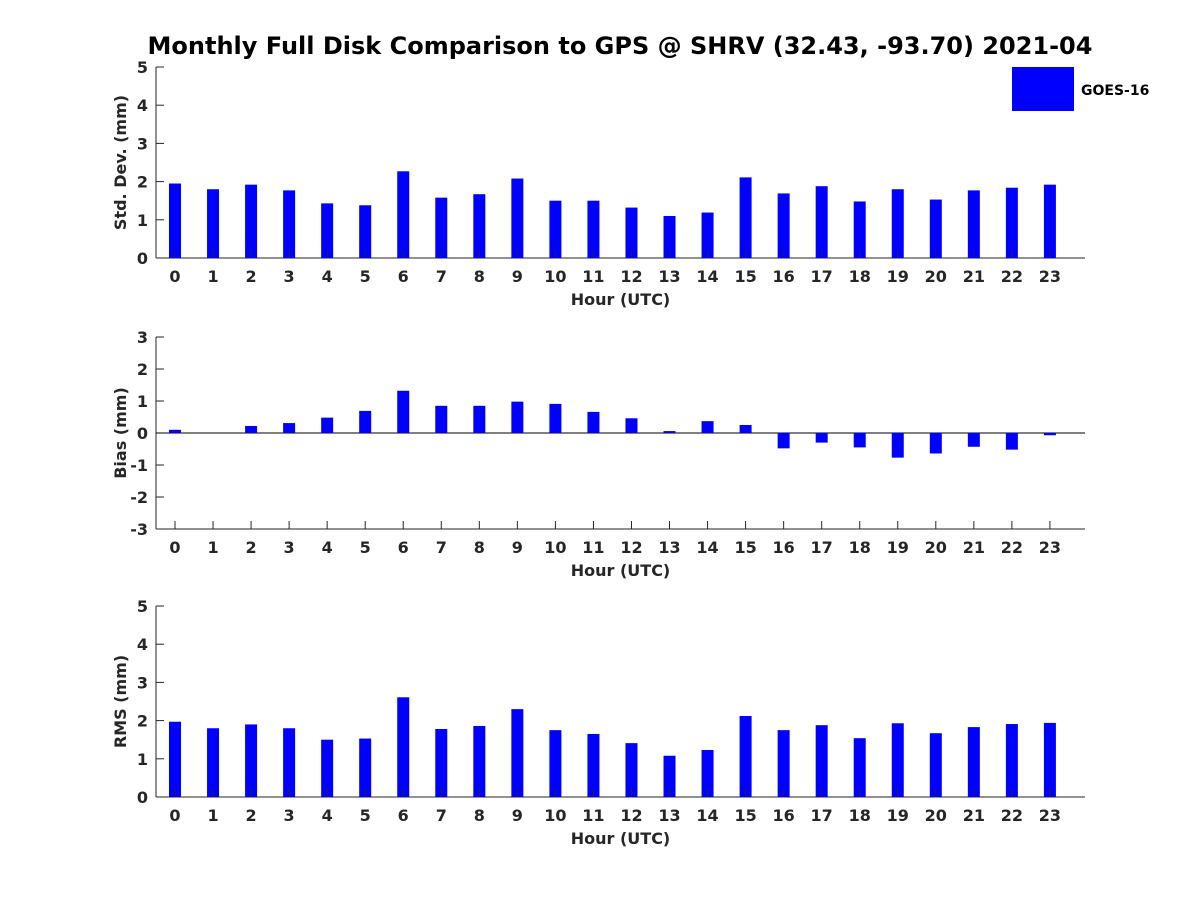 The width and height of the screenshot is (1200, 900). Describe the element at coordinates (142, 606) in the screenshot. I see `y-tick-label: 5` at that location.